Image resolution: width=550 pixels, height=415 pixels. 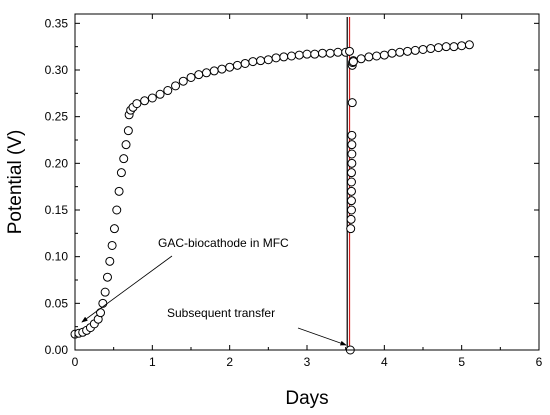 What do you see at coordinates (75, 362) in the screenshot?
I see `x-tick-label: 0` at bounding box center [75, 362].